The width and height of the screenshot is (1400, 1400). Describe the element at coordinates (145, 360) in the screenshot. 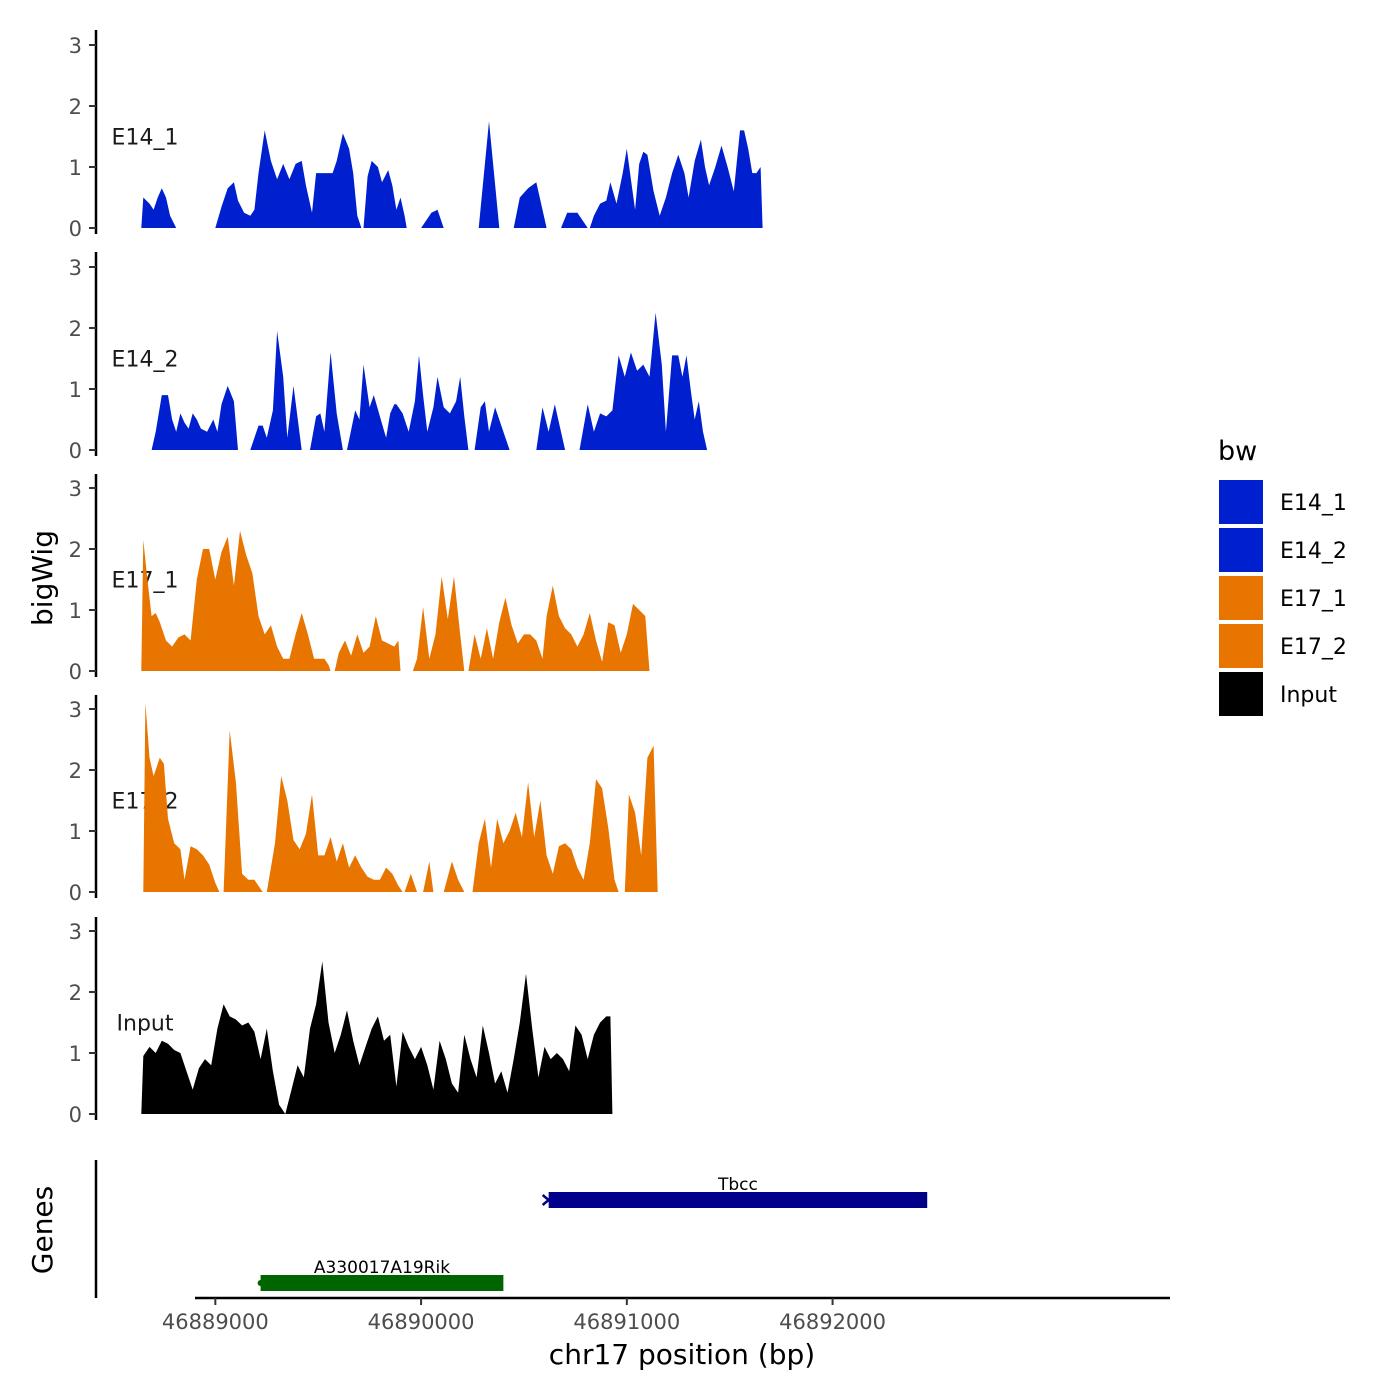

I see `track-label: E14_2` at that location.